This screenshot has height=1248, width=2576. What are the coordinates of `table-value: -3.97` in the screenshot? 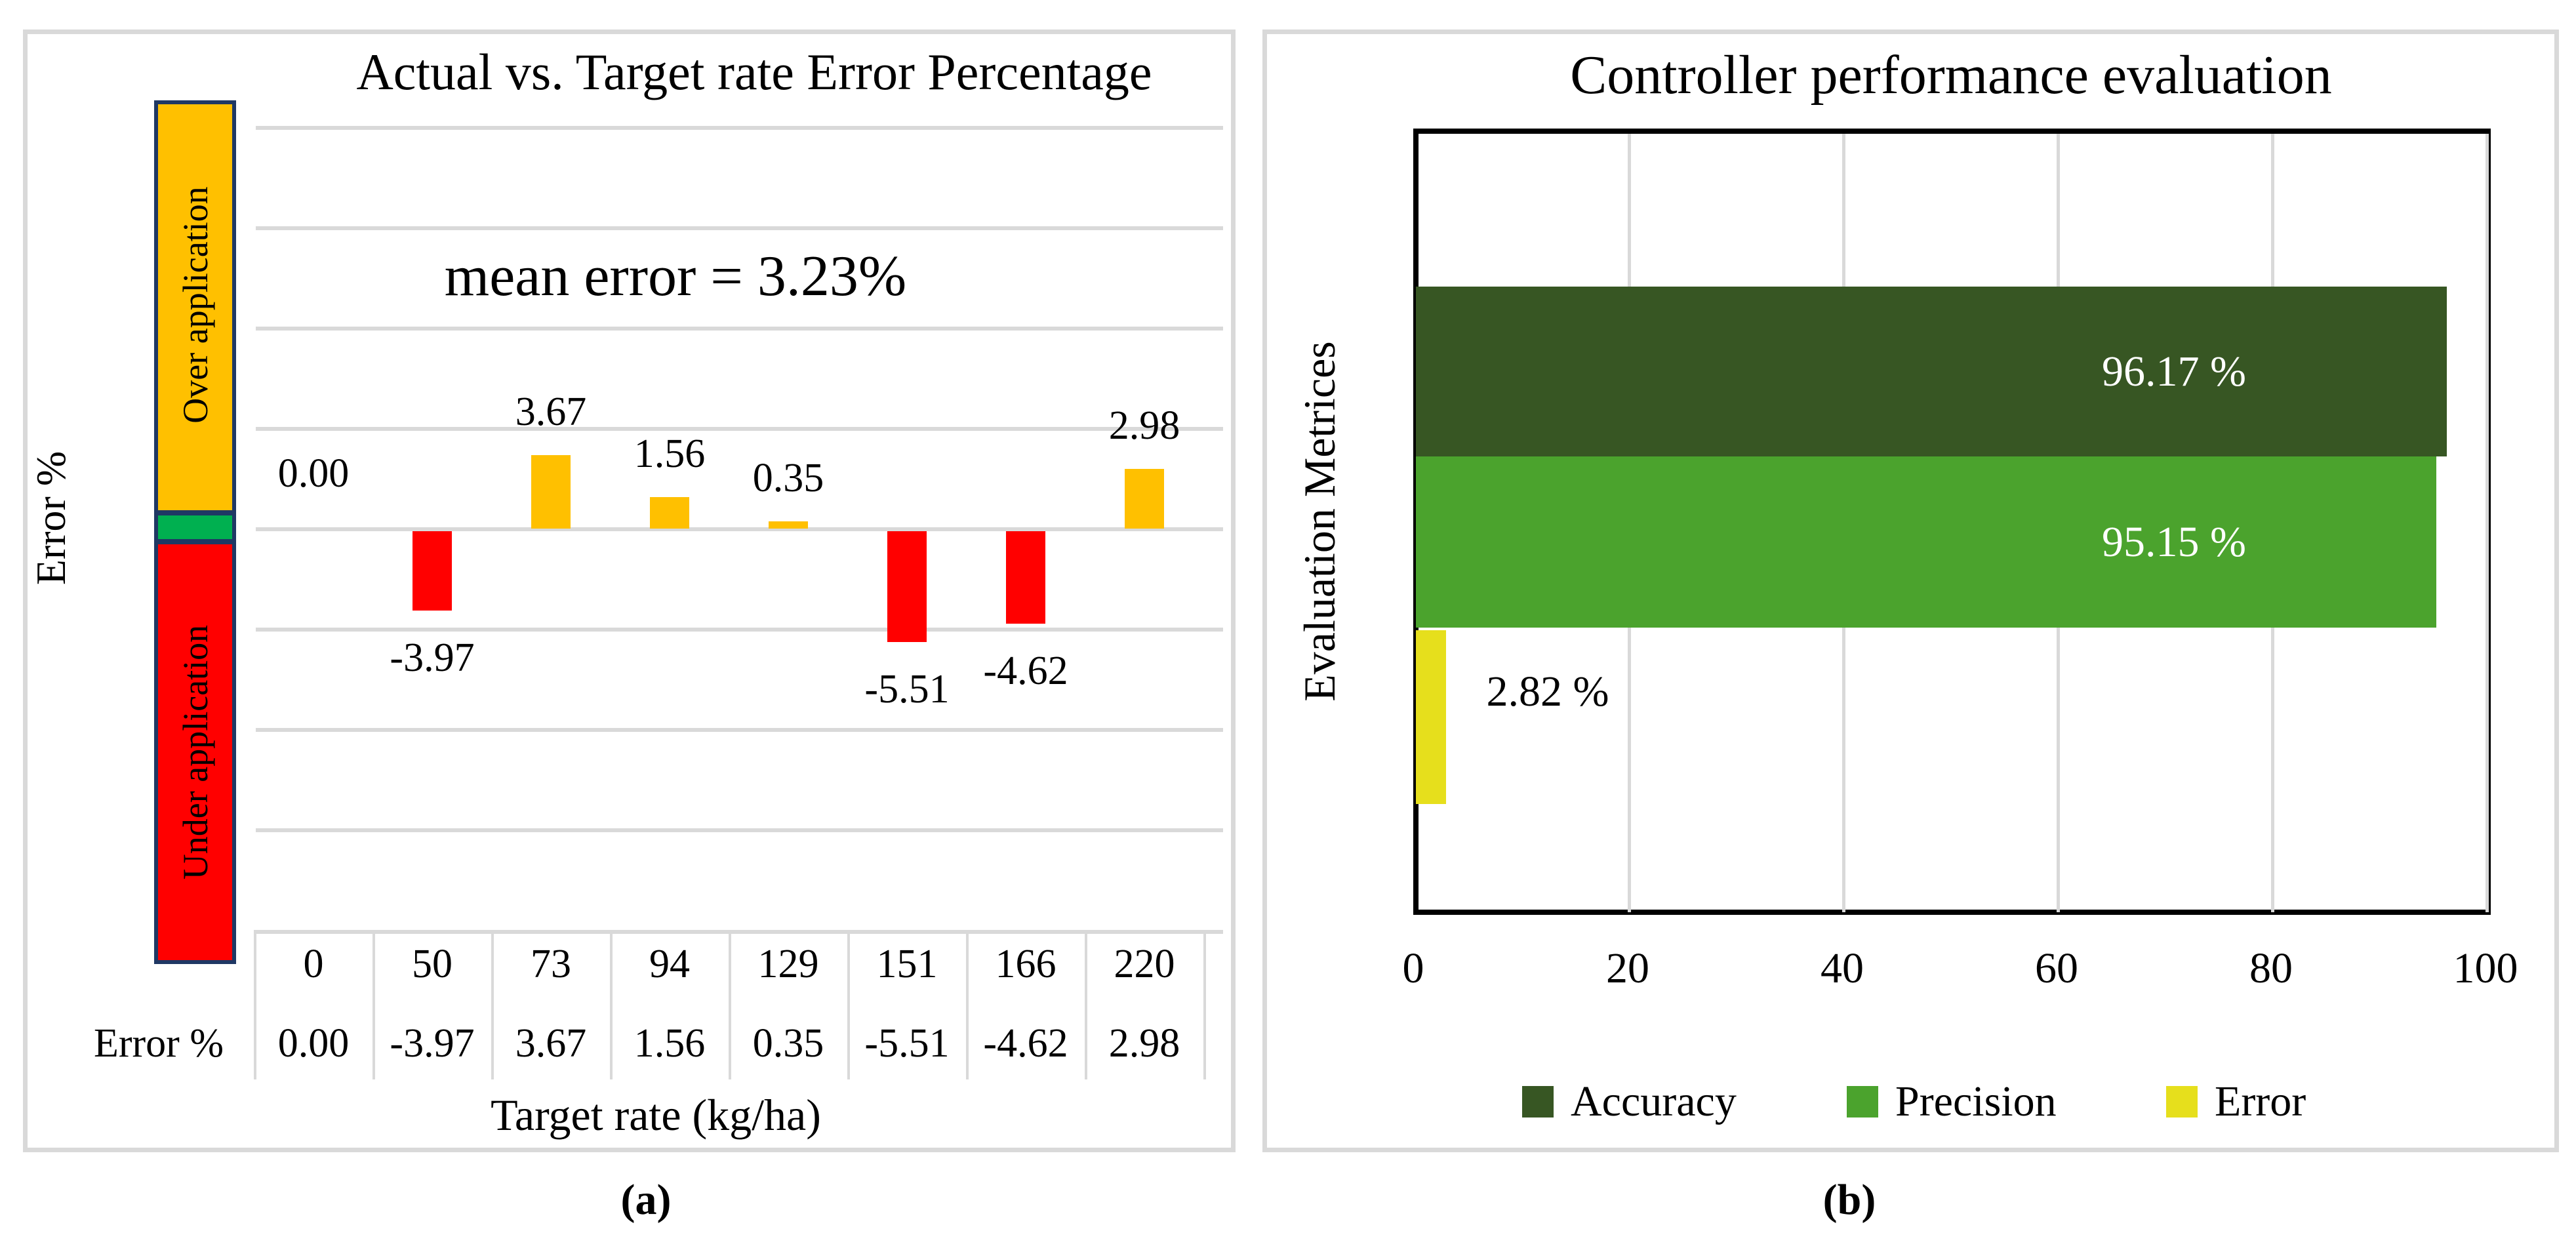 It's located at (432, 1043).